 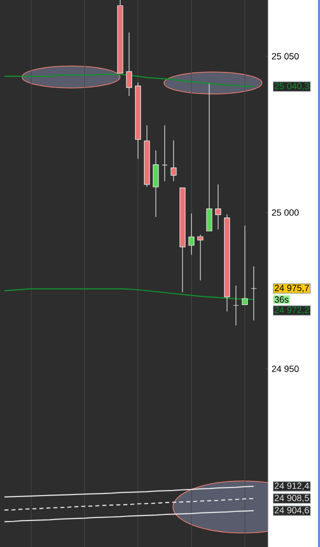 What do you see at coordinates (285, 212) in the screenshot?
I see `y-tick-label: 25 000` at bounding box center [285, 212].